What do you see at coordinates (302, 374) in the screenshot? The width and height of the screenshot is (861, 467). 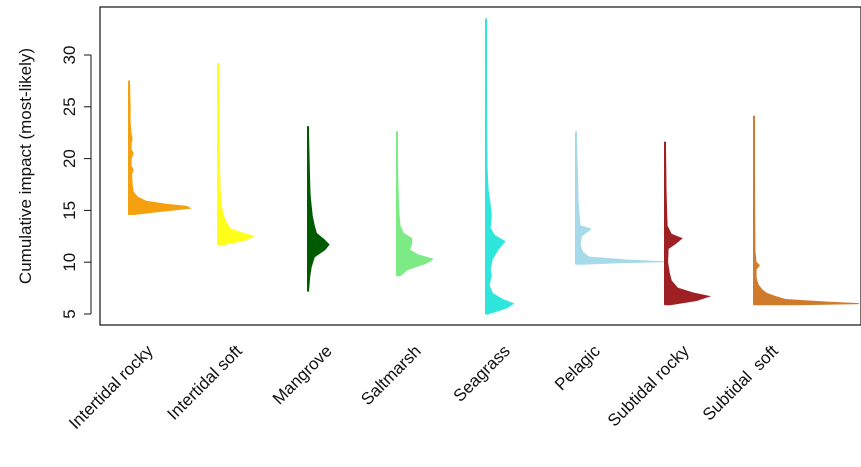 I see `category-label: Mangrove` at bounding box center [302, 374].